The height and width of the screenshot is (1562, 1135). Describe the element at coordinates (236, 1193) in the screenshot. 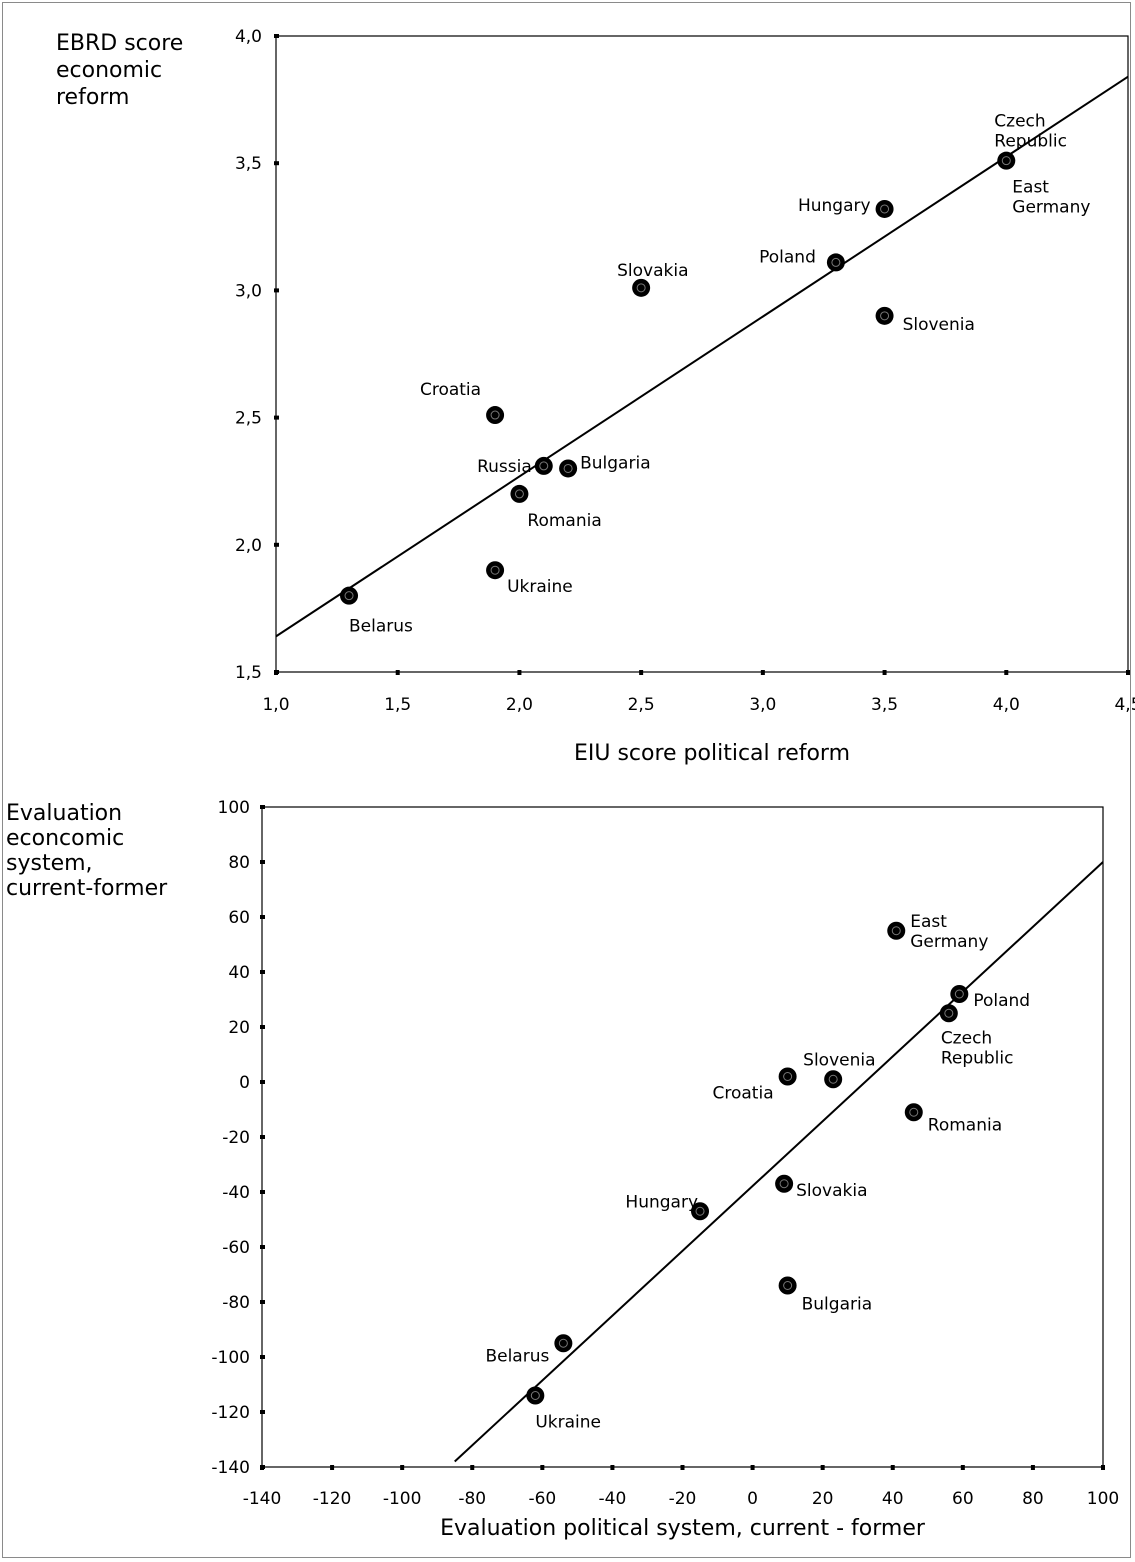

I see `y-tick-label: -40` at that location.